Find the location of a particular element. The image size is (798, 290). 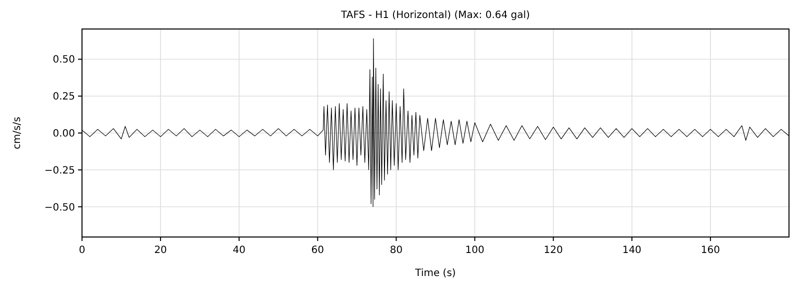

x-tick-label: 0 is located at coordinates (82, 250).